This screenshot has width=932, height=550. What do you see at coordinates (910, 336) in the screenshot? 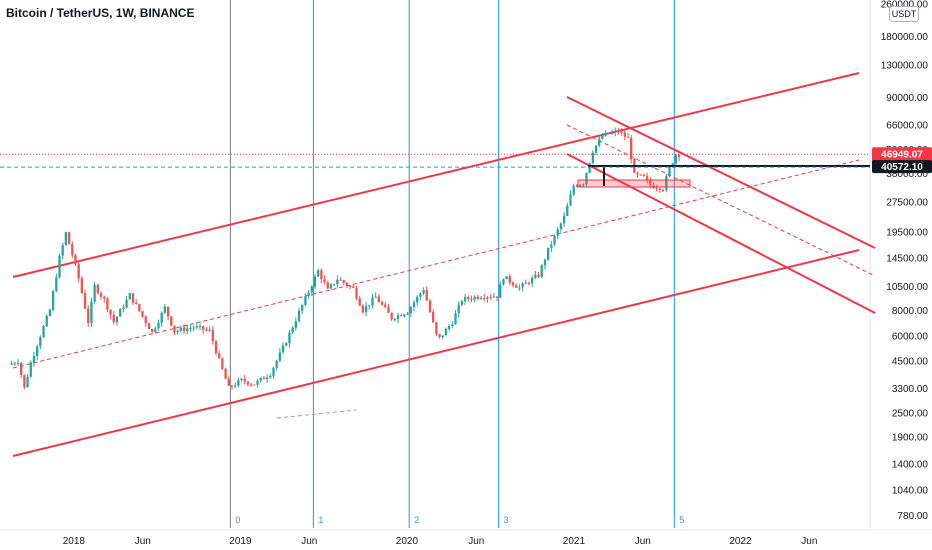
I see `y-tick-label: 6000.00` at bounding box center [910, 336].